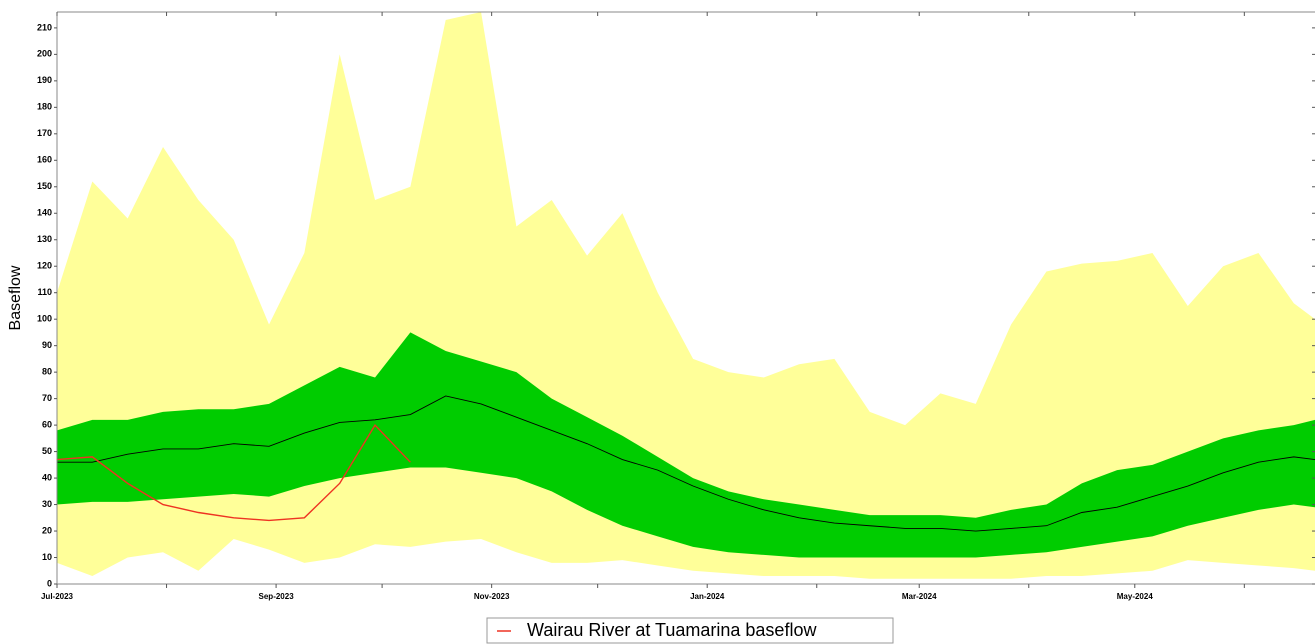 This screenshot has width=1315, height=644. Describe the element at coordinates (49, 583) in the screenshot. I see `y-tick-label: 0` at that location.